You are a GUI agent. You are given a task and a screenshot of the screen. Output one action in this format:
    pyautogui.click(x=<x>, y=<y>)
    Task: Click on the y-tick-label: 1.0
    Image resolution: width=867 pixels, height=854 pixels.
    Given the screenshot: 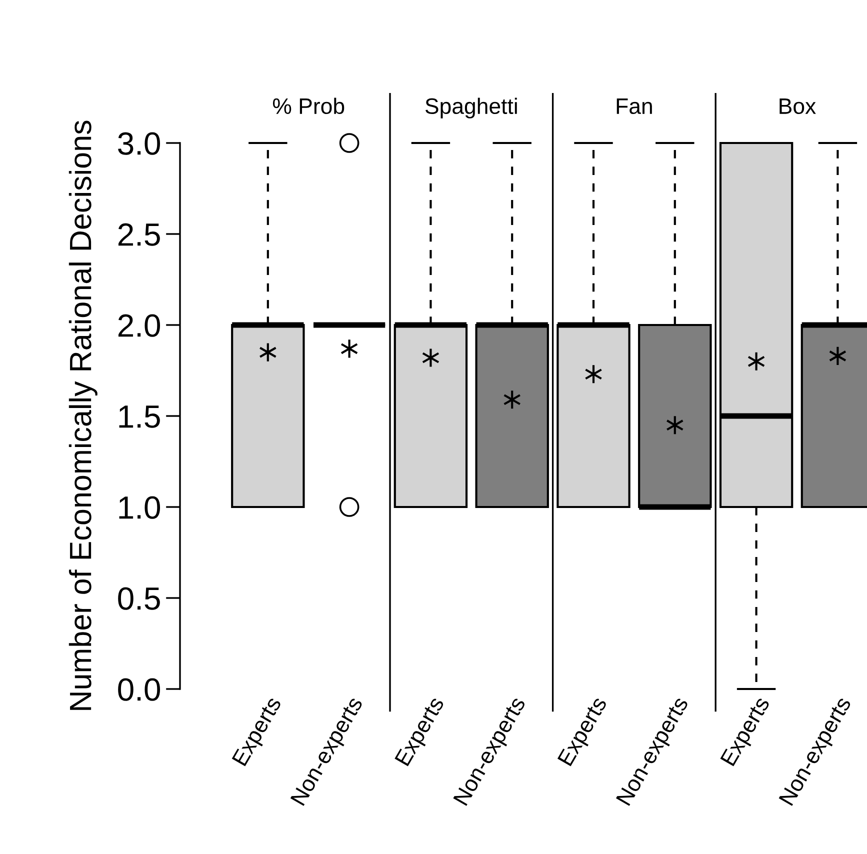 What is the action you would take?
    pyautogui.click(x=139, y=507)
    